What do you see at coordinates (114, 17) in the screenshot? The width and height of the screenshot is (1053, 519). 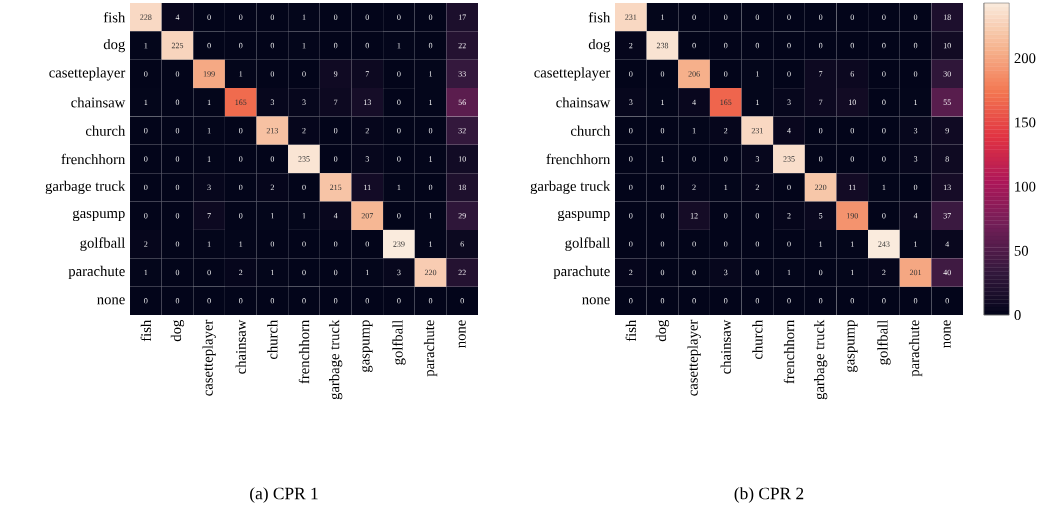 I see `y-tick-label: fish` at bounding box center [114, 17].